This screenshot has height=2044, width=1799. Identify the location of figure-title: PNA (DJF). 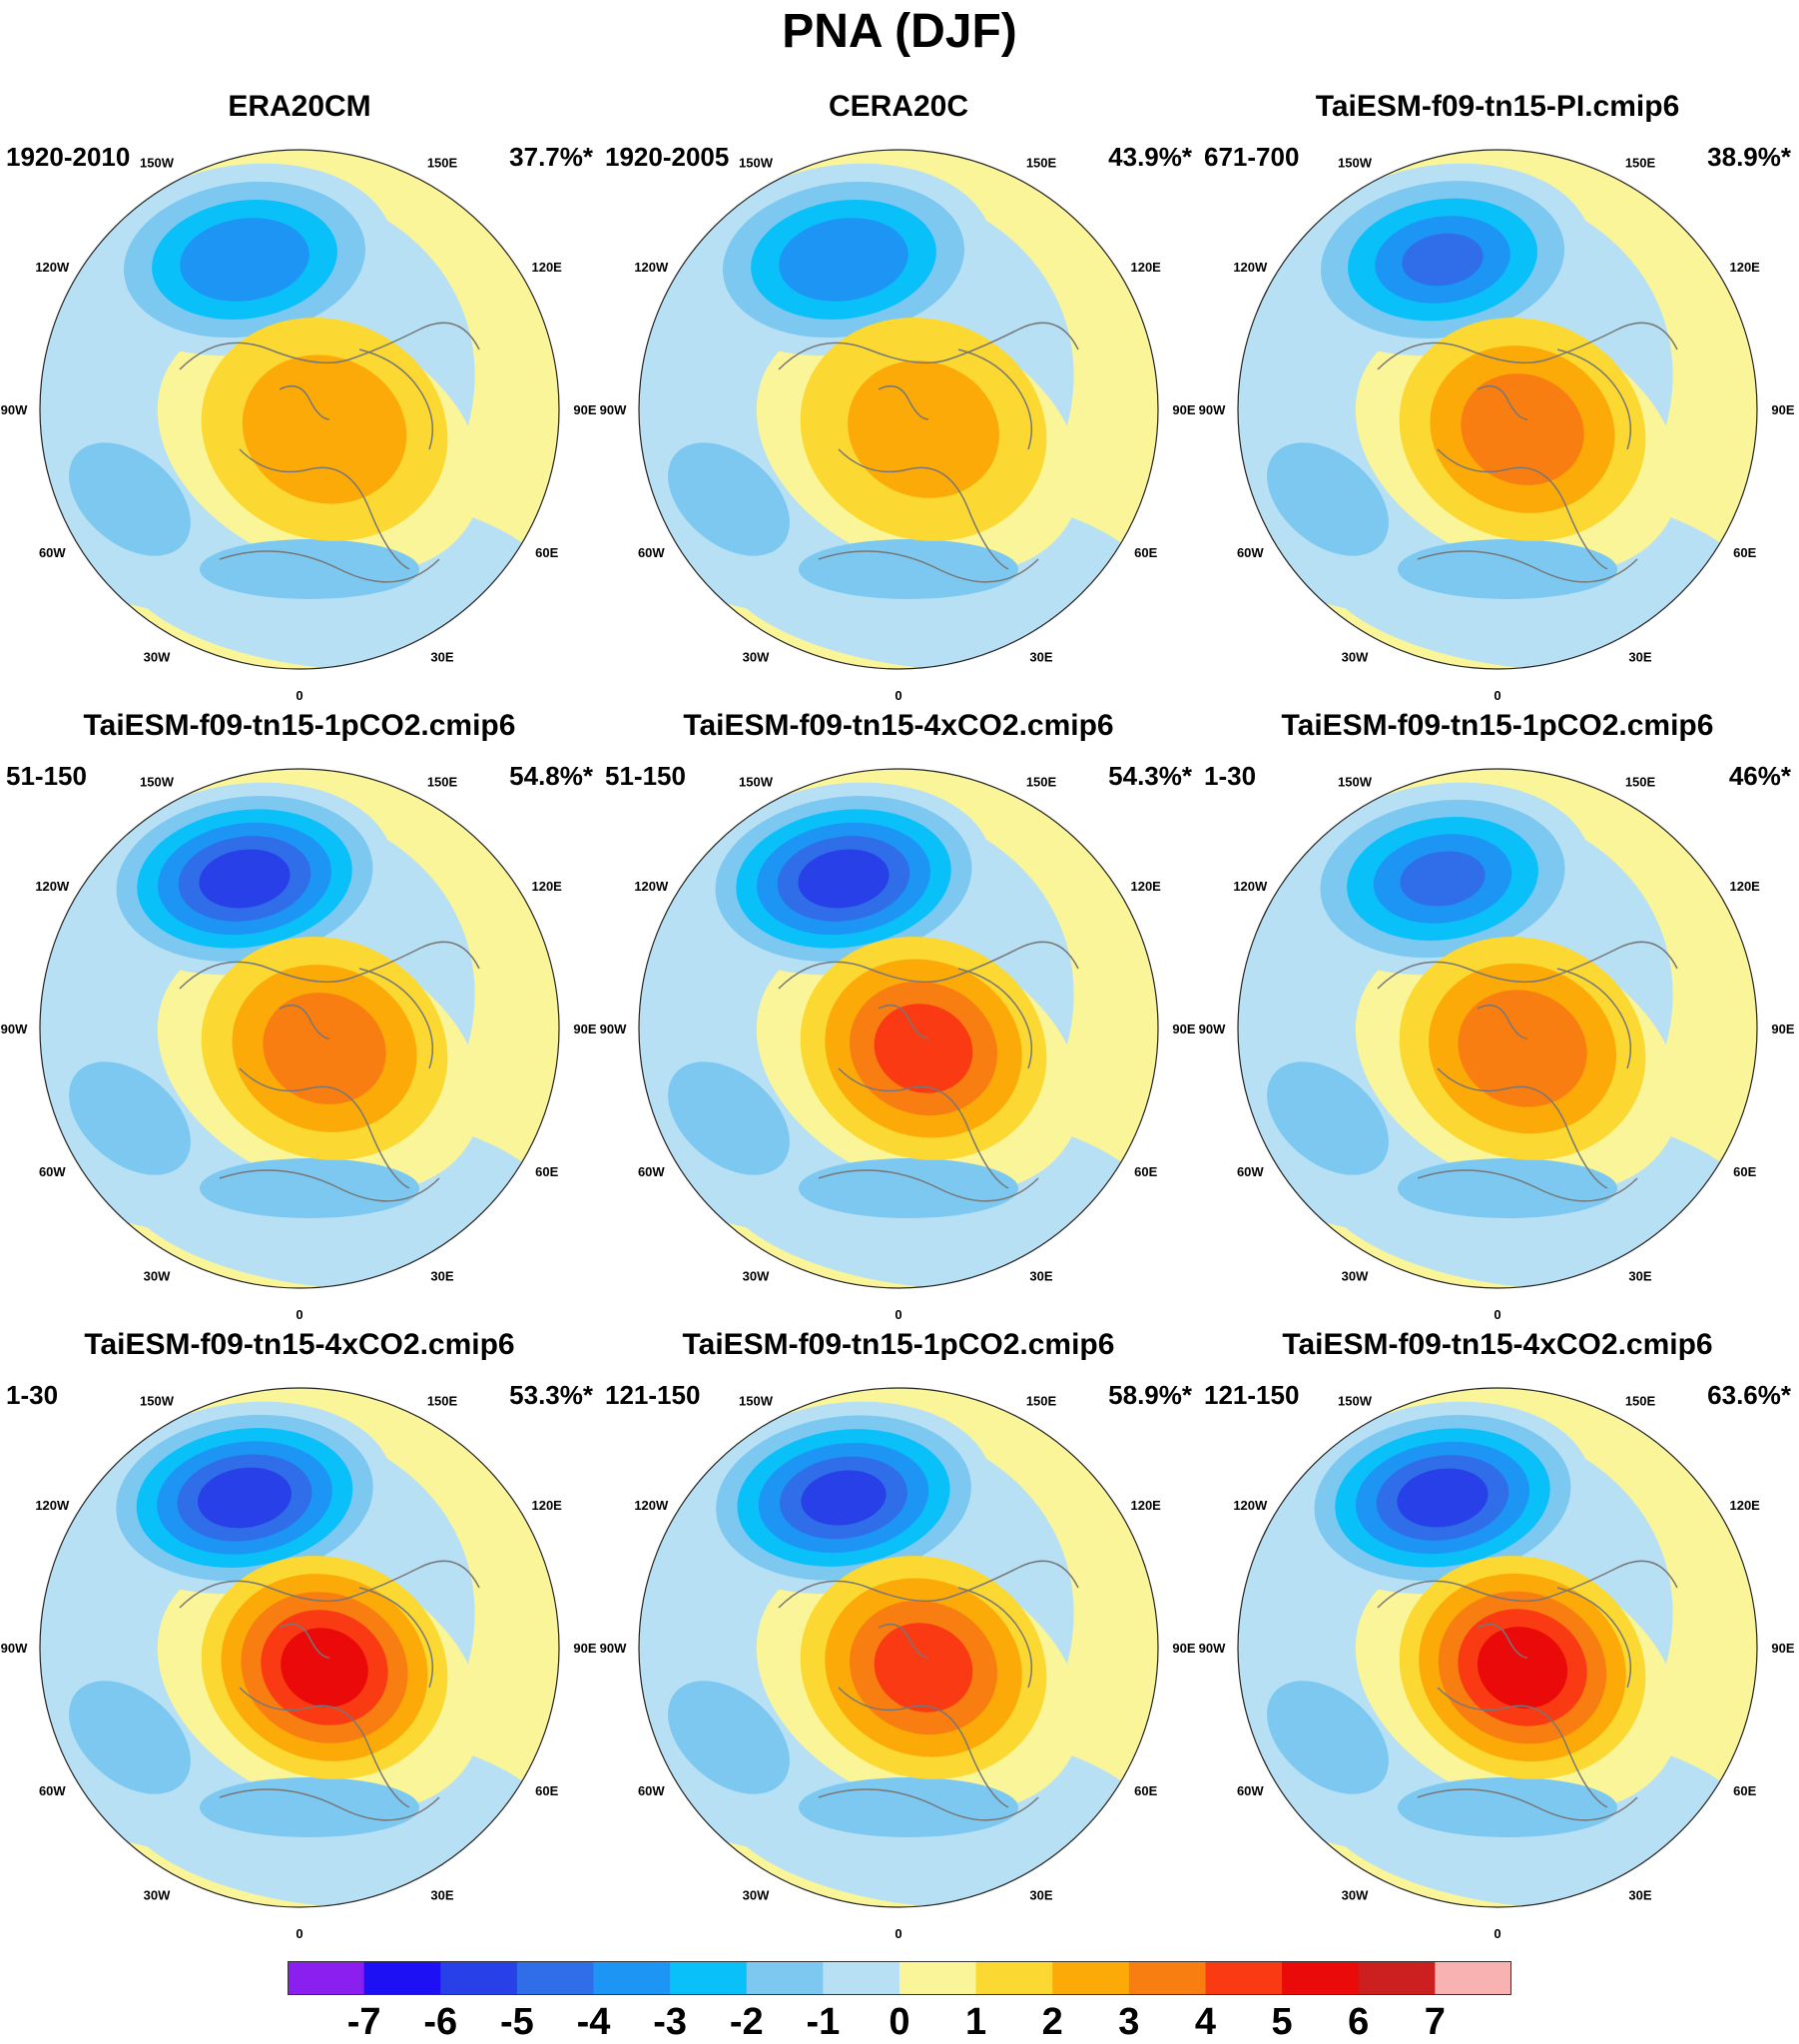
(899, 31).